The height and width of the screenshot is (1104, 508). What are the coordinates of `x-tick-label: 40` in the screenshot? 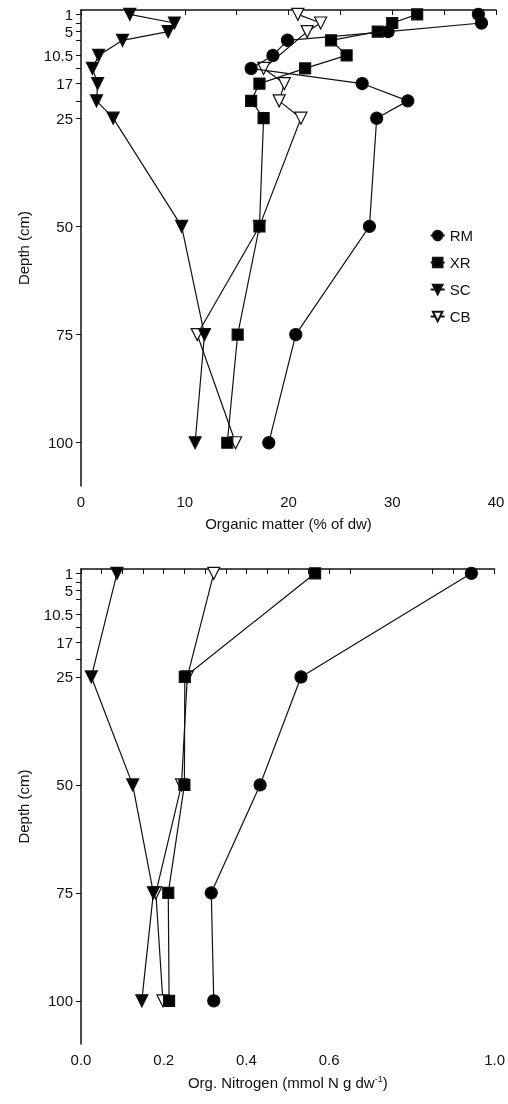 It's located at (496, 501).